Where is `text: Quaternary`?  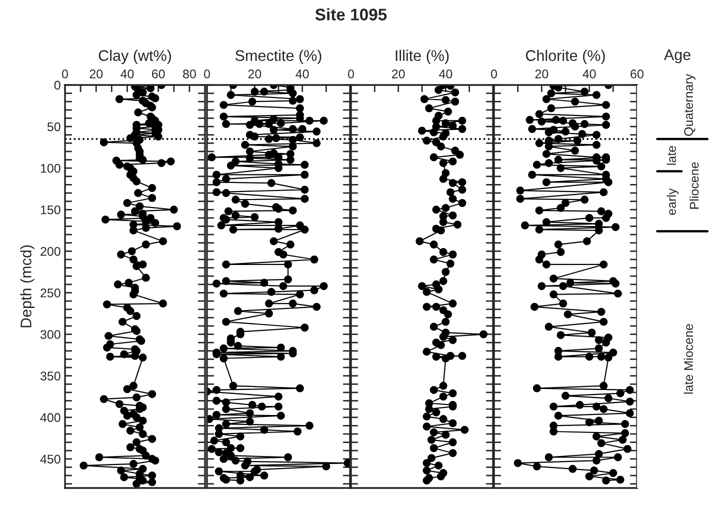 text: Quaternary is located at coordinates (690, 105).